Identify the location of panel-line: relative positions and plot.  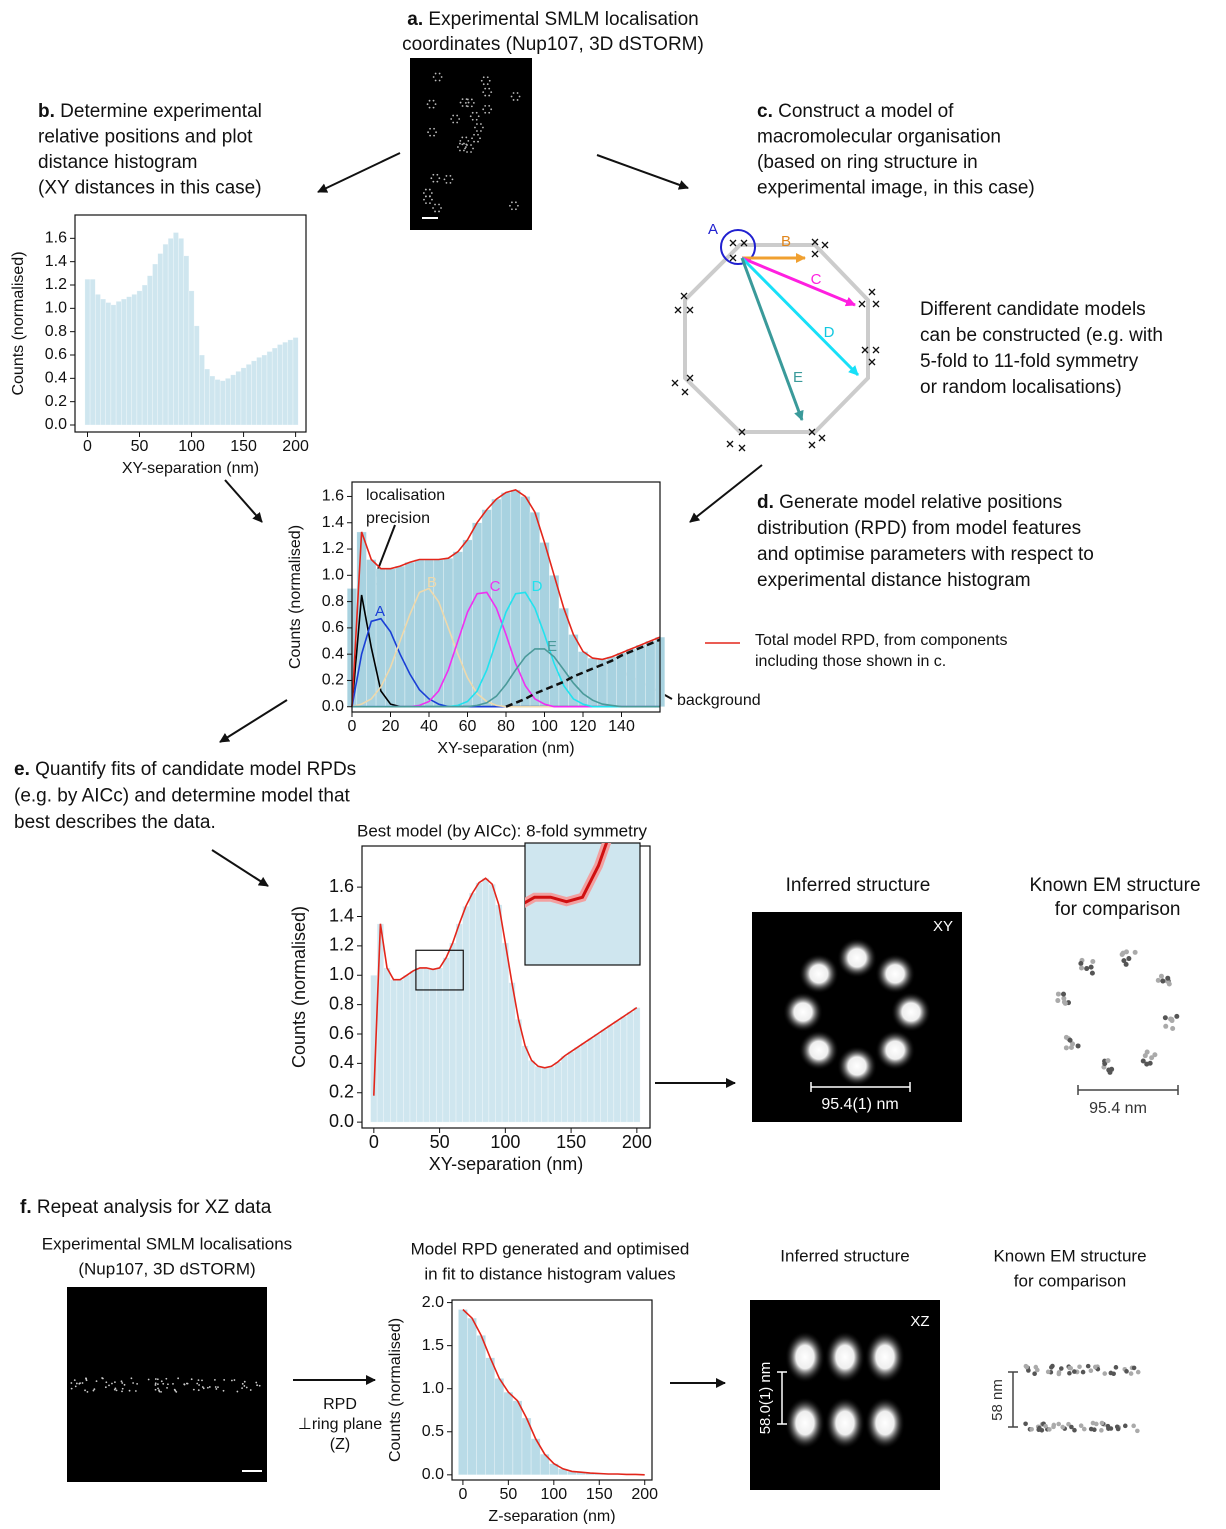
(145, 137).